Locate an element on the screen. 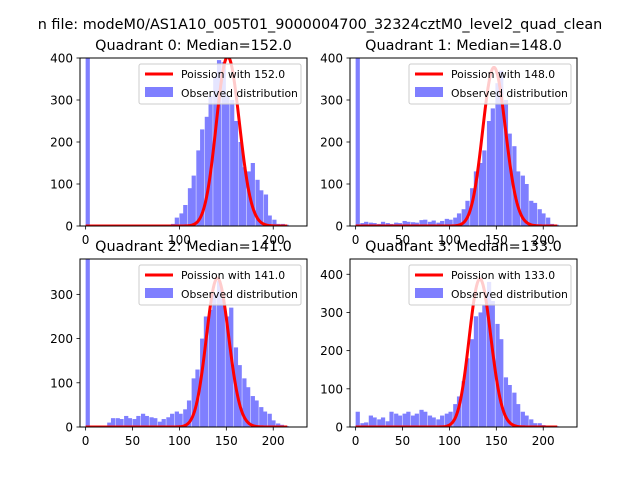 The image size is (640, 480). chart-2-plot-area is located at coordinates (187, 343).